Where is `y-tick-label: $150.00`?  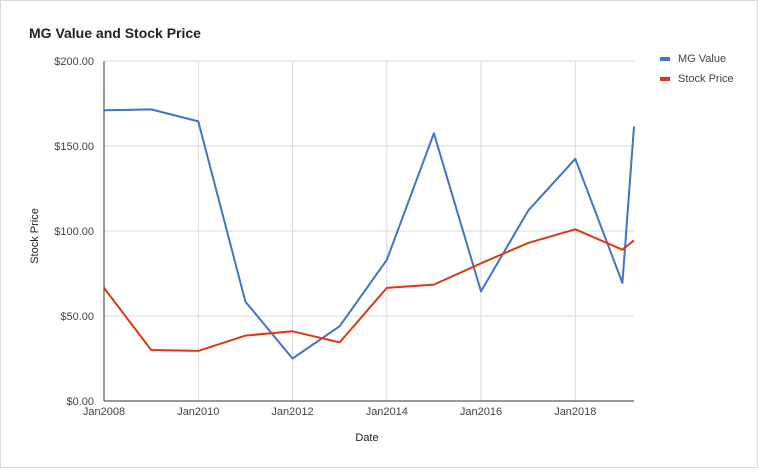 y-tick-label: $150.00 is located at coordinates (74, 147).